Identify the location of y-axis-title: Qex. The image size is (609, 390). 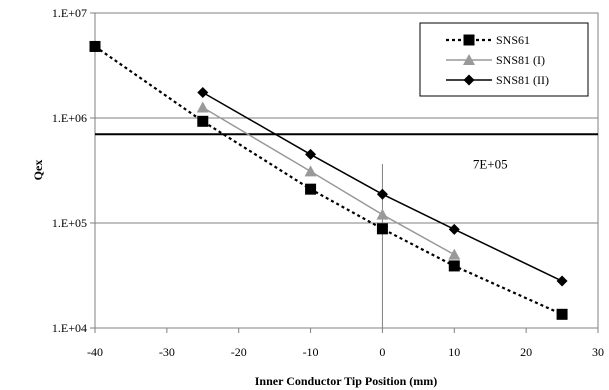
(38, 170).